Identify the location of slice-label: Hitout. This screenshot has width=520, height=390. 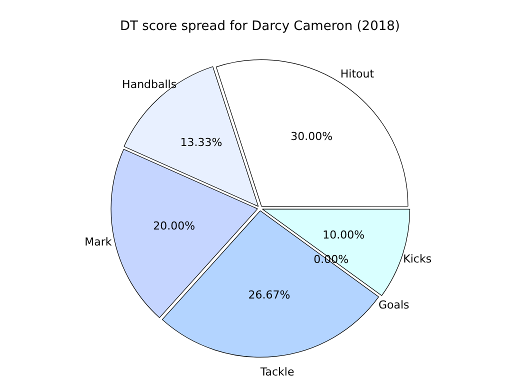
(357, 73).